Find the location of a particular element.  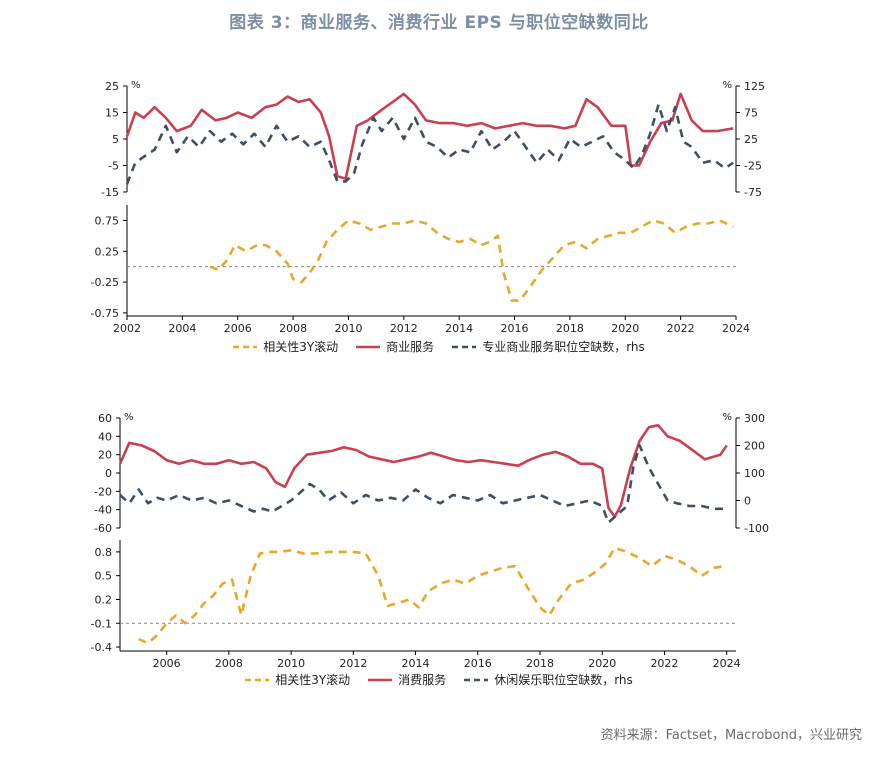

legend-item: 消费服务 is located at coordinates (407, 679).